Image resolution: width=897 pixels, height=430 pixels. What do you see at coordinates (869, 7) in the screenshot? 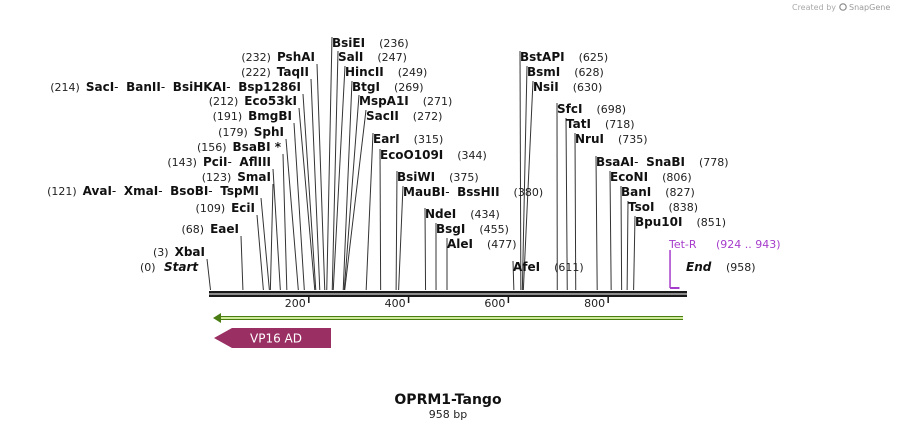
I see `credit-brand: SnapGene` at bounding box center [869, 7].